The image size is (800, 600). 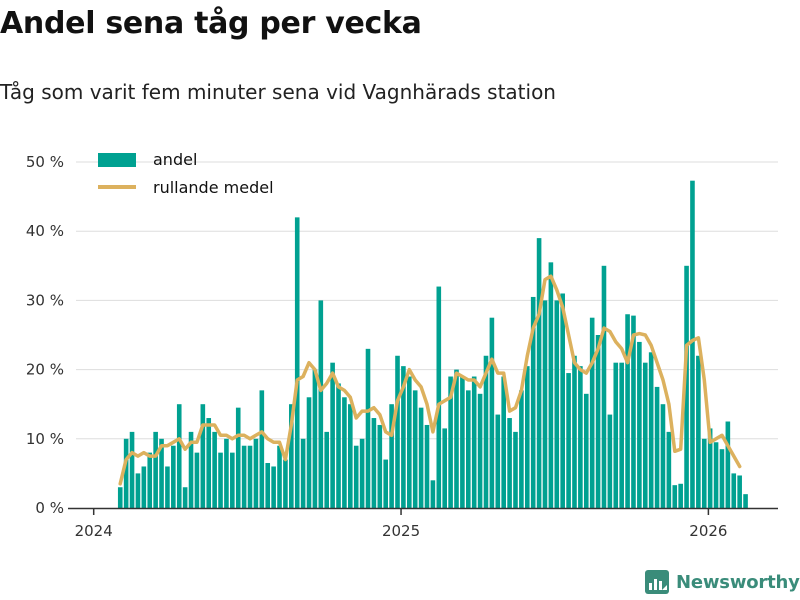 What do you see at coordinates (657, 582) in the screenshot?
I see `bar-chart-logo-icon` at bounding box center [657, 582].